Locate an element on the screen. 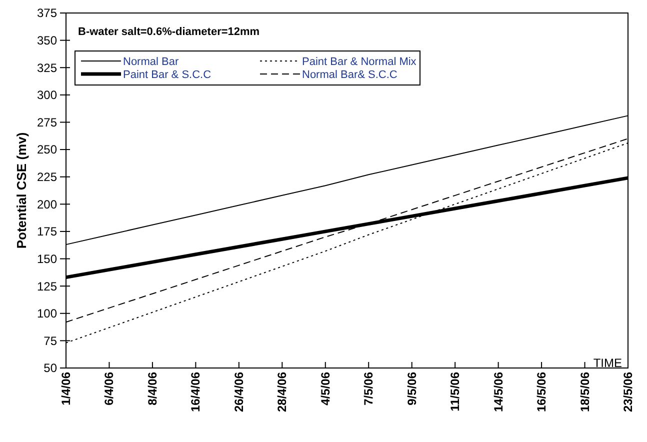 The image size is (647, 442). y-axis-title: Potential CSE (mv) is located at coordinates (21, 190).